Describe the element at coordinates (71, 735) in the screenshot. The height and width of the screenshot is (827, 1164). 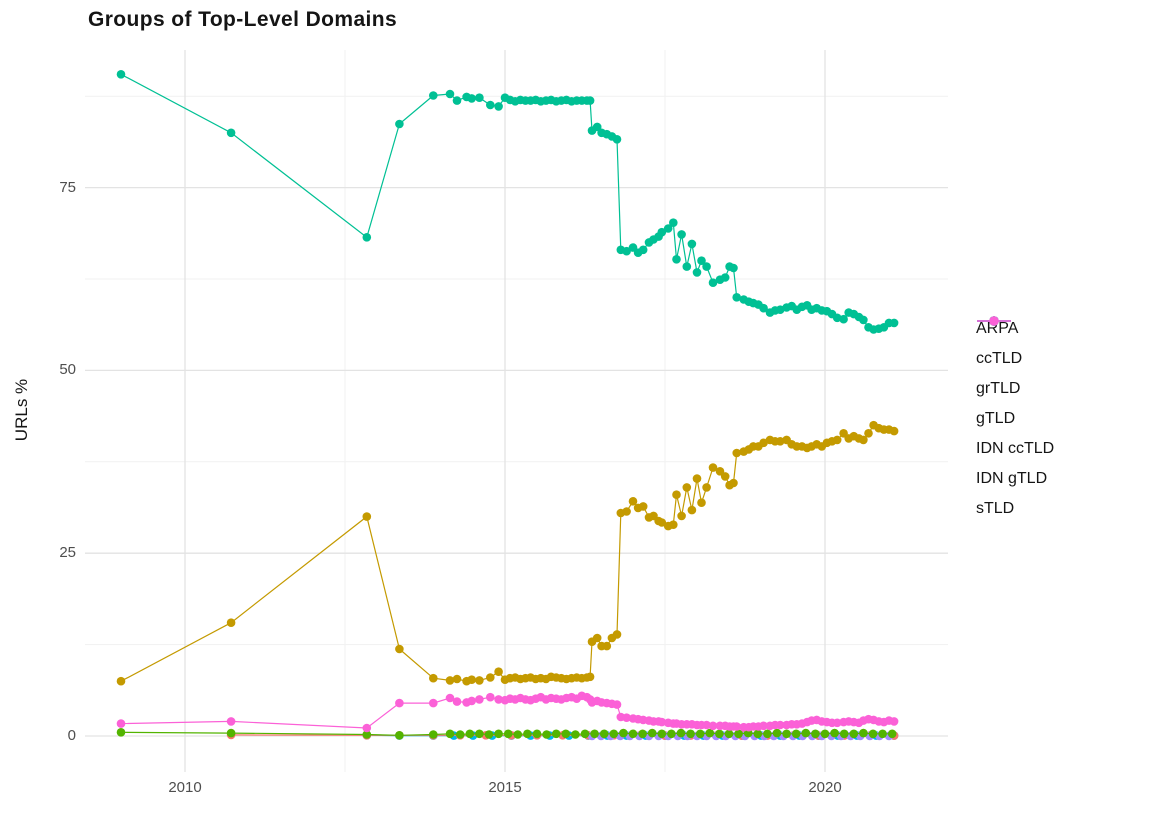
I see `y-tick-label: 0` at that location.